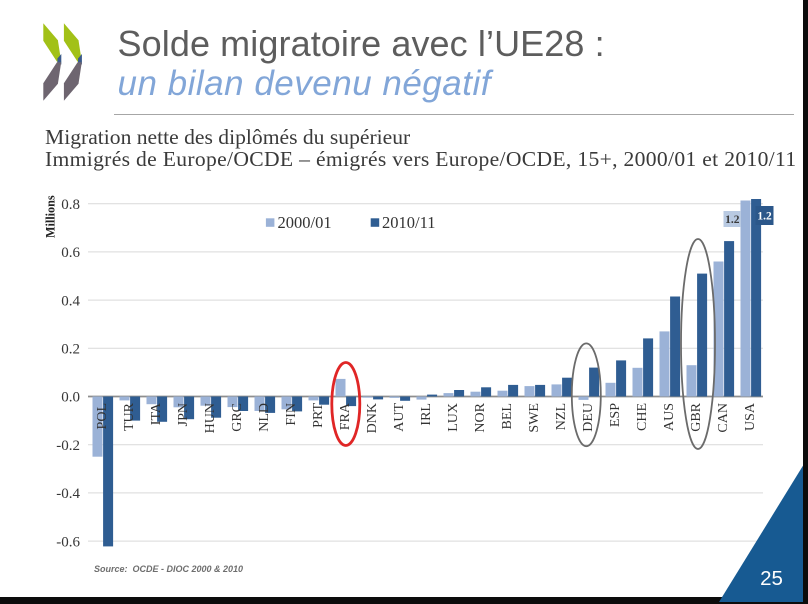  I want to click on svg-text: NZL, so click(561, 416).